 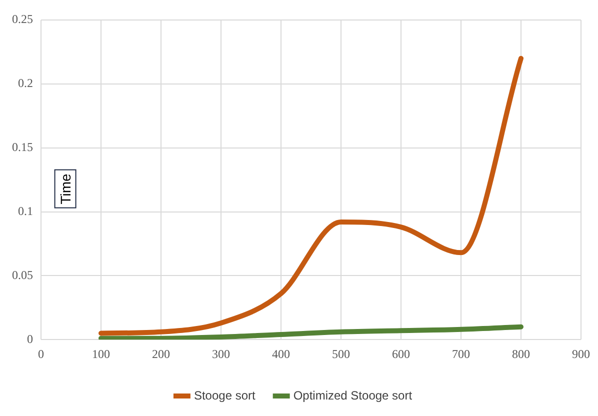 I want to click on y-tick-label: 0.15, so click(x=22, y=147).